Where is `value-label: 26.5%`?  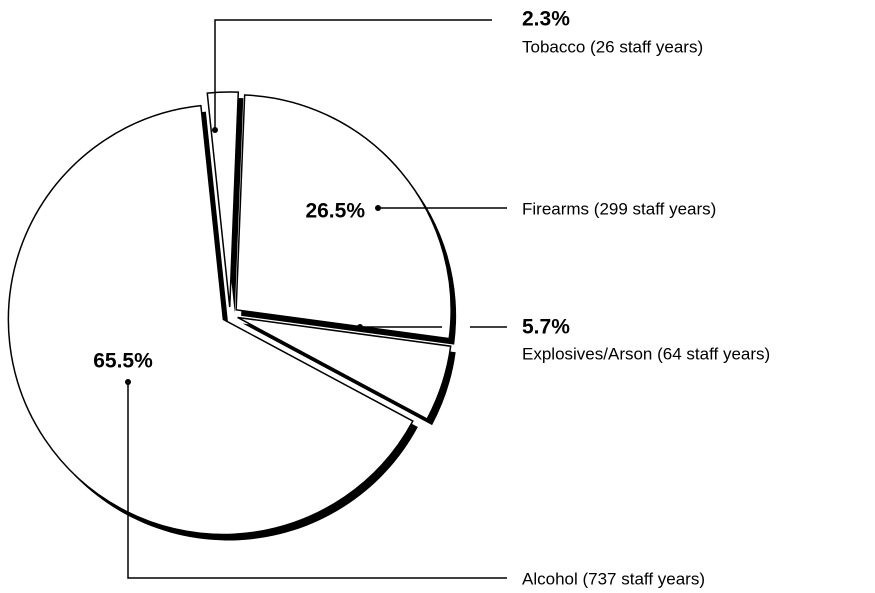 value-label: 26.5% is located at coordinates (335, 211).